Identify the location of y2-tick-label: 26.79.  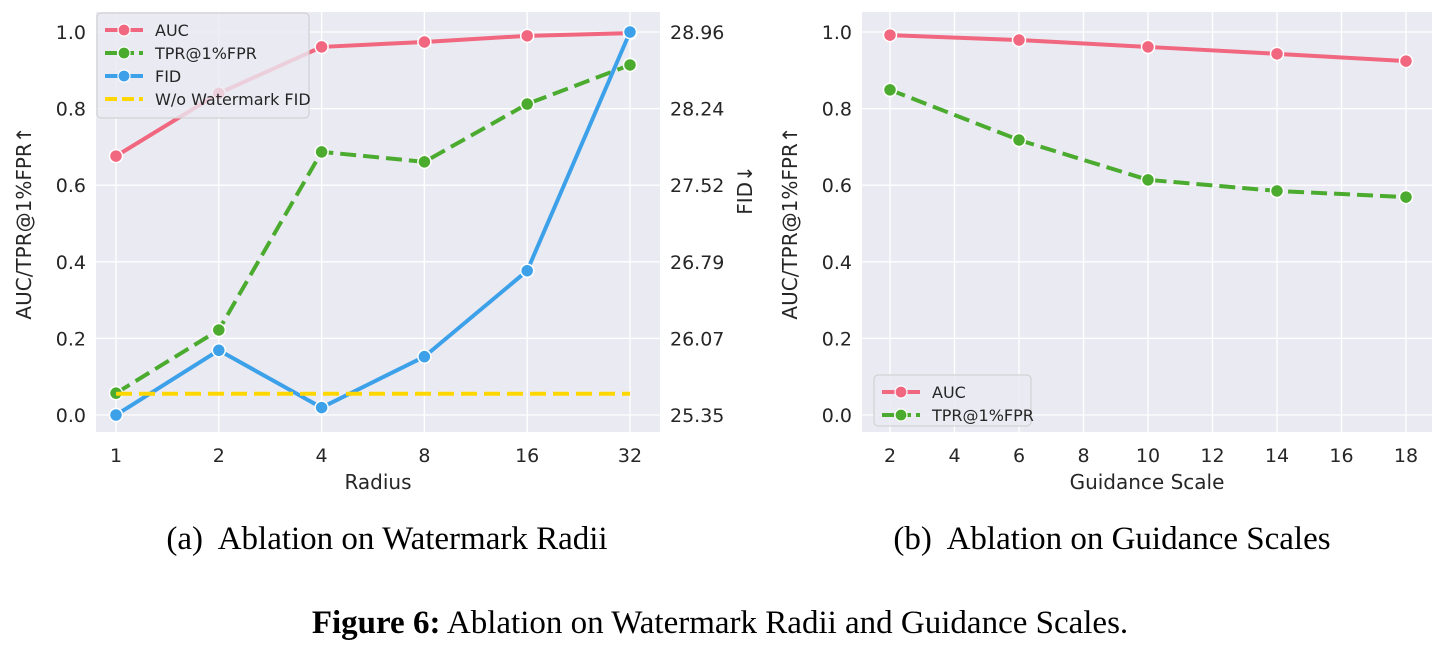
(697, 263).